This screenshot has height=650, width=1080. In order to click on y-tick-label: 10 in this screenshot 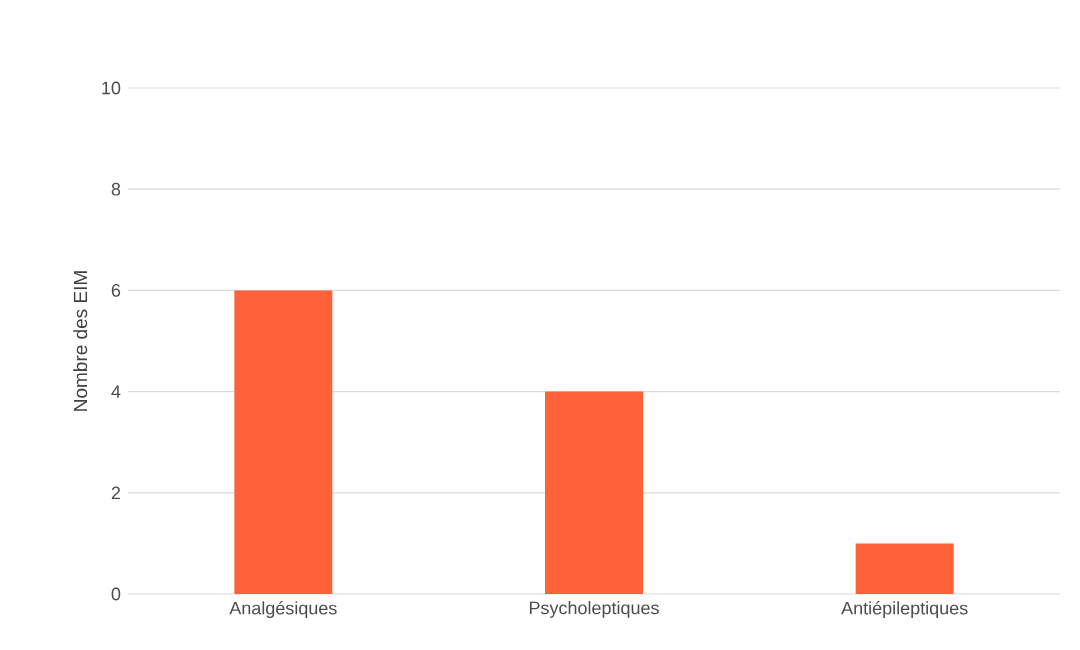, I will do `click(111, 88)`.